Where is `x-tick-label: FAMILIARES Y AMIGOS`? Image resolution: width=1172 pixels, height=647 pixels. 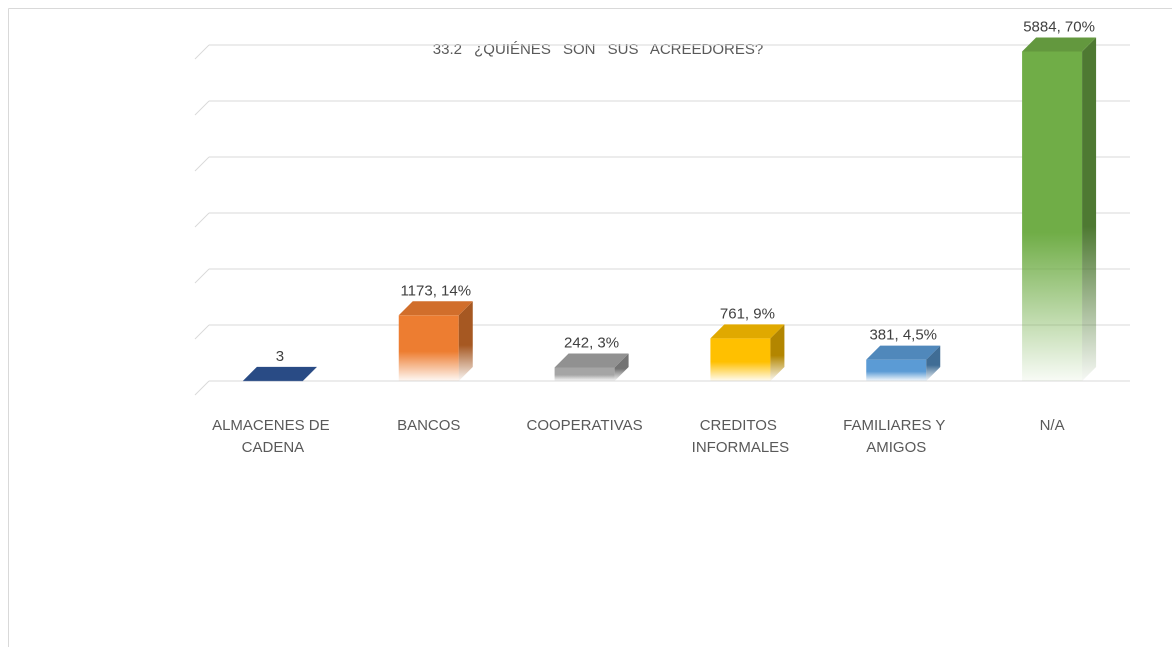
x-tick-label: FAMILIARES Y AMIGOS is located at coordinates (896, 436).